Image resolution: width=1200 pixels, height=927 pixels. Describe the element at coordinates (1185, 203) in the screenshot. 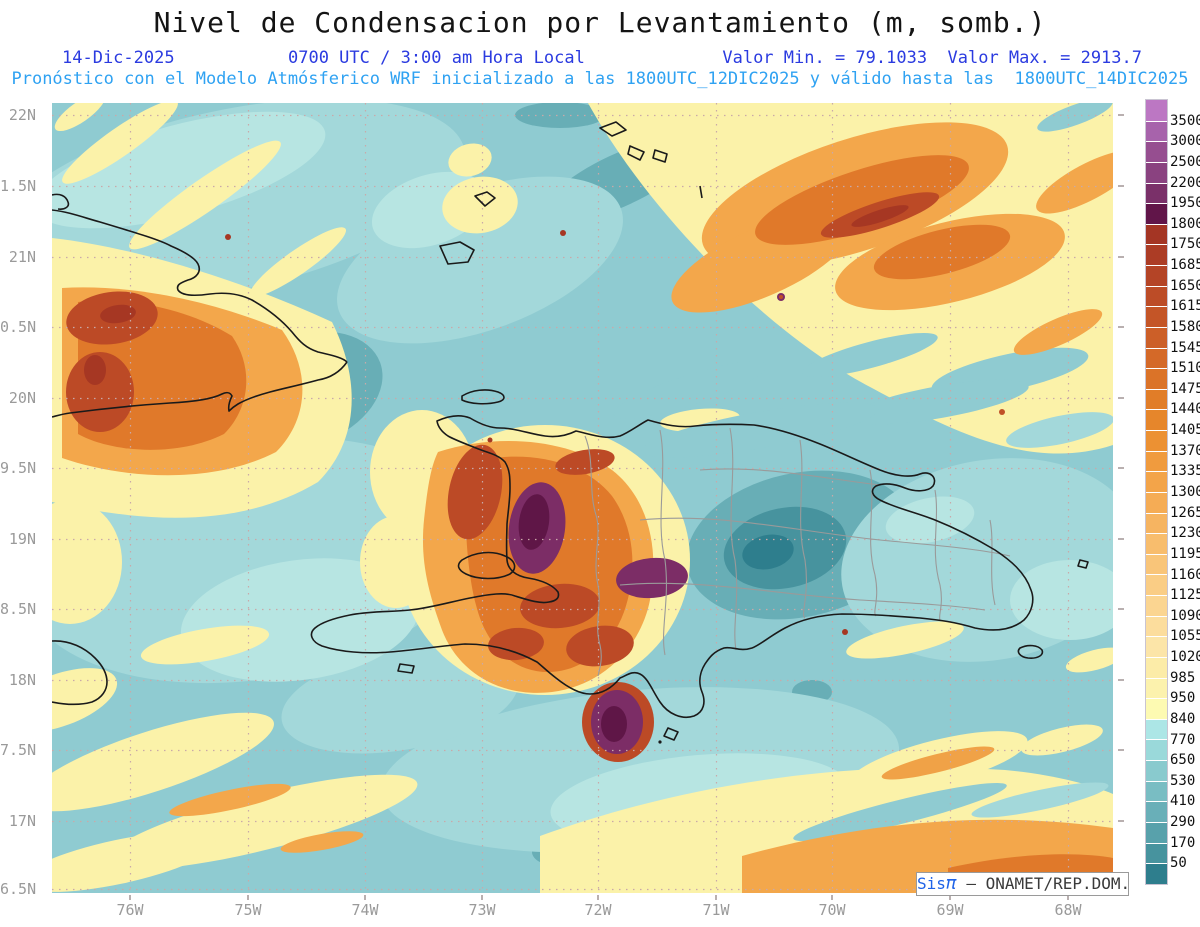

I see `colorbar-tick-label: 1950` at that location.